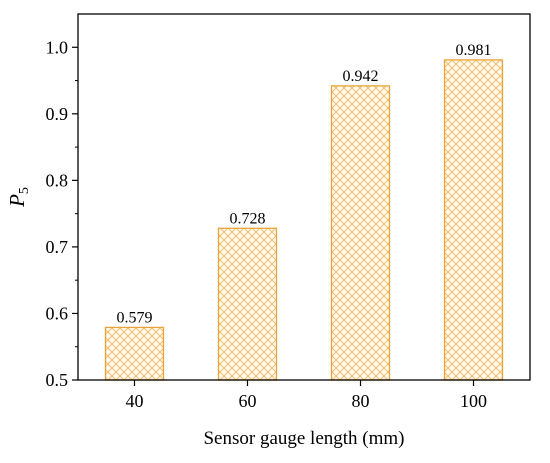  Describe the element at coordinates (24, 190) in the screenshot. I see `y-axis-title-subscript: 5` at that location.